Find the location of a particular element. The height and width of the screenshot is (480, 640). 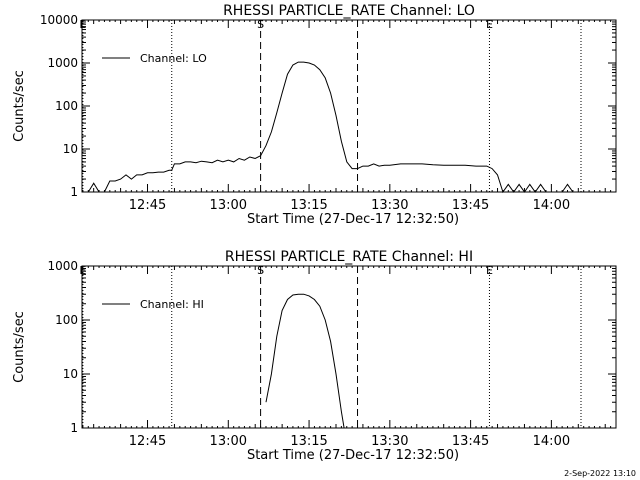

legend-label: Channel: LO is located at coordinates (173, 58).